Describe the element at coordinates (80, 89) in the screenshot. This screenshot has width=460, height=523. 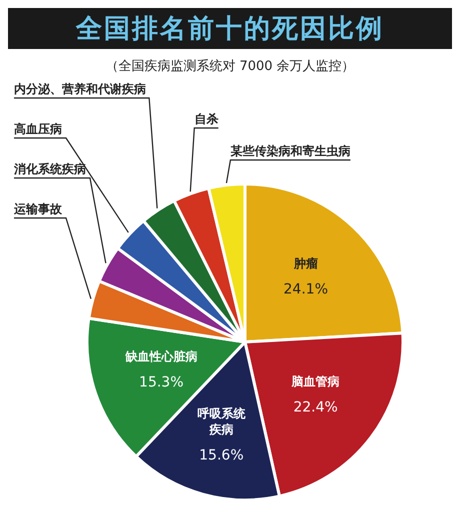
I see `slice-label: 内分泌、营养和代谢疾病` at that location.